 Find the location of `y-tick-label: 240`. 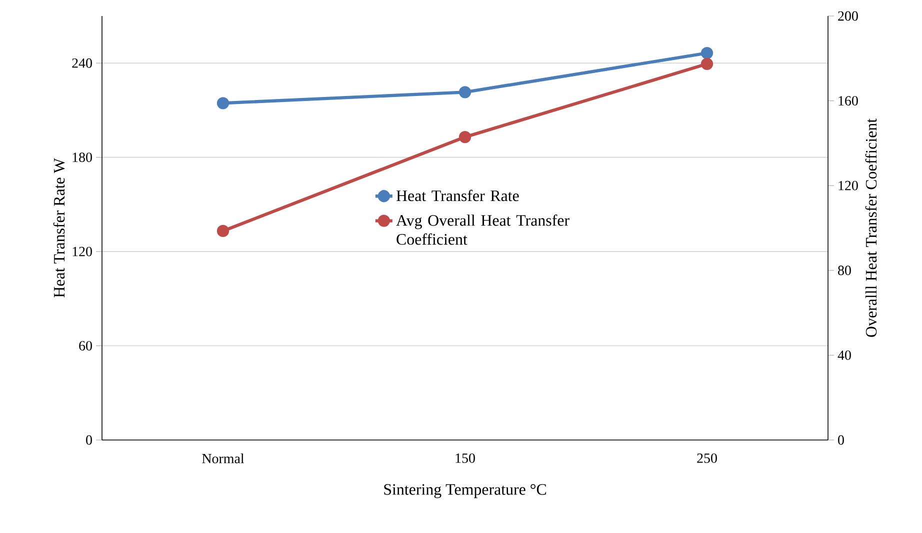

y-tick-label: 240 is located at coordinates (82, 63).